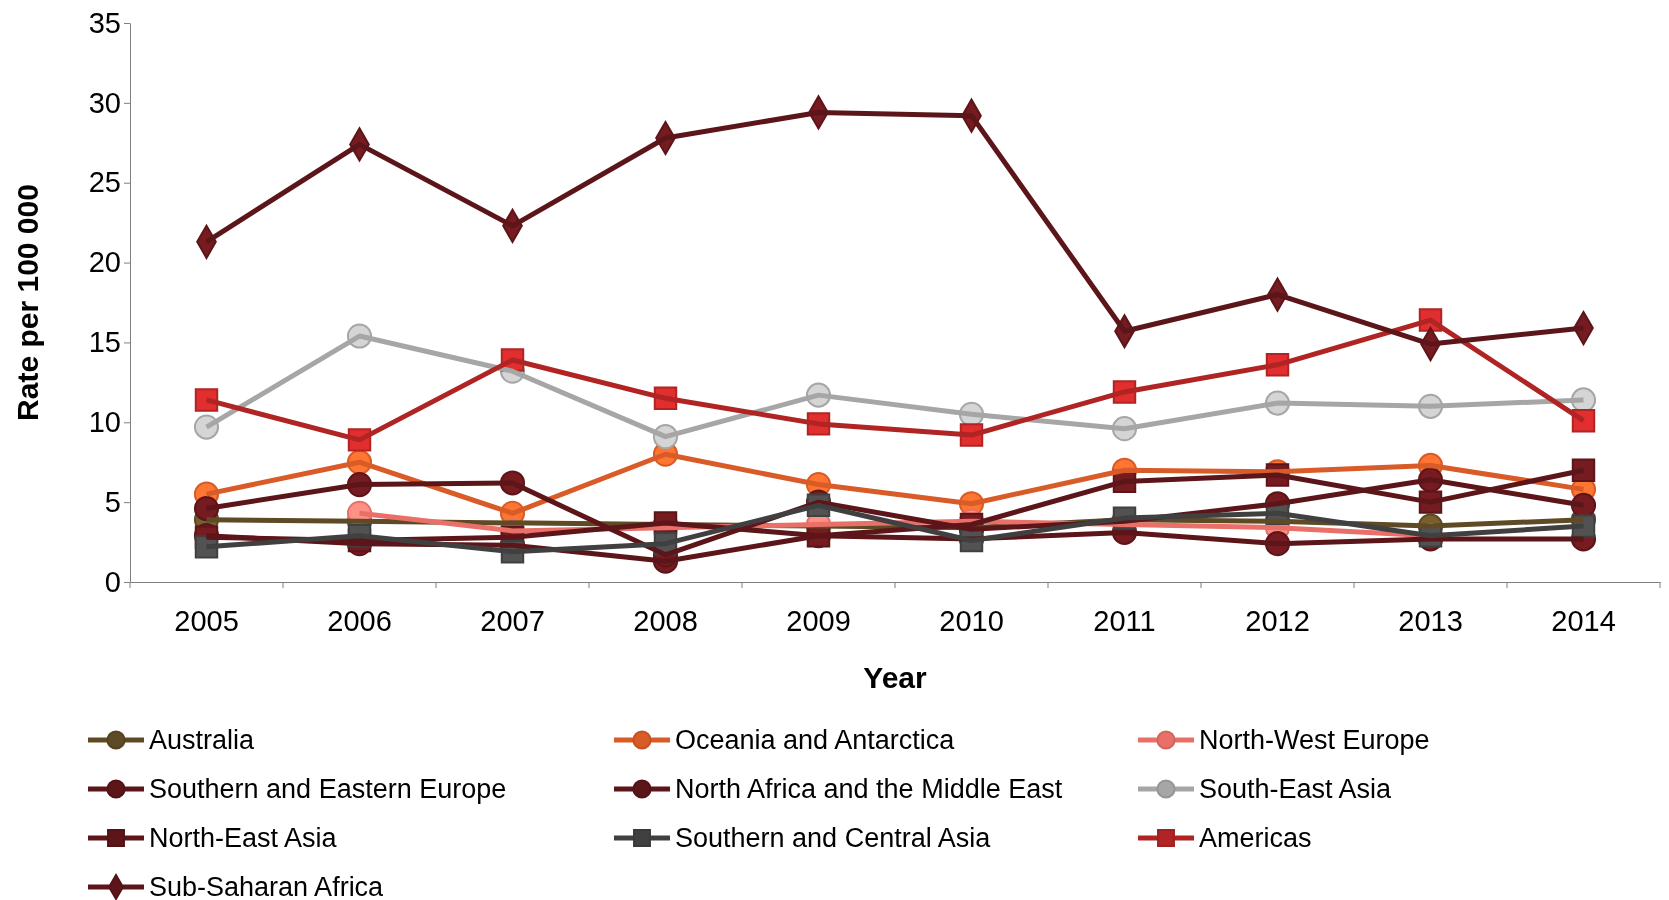 The image size is (1669, 900). I want to click on legend-label: Oceania and Antarctica, so click(815, 740).